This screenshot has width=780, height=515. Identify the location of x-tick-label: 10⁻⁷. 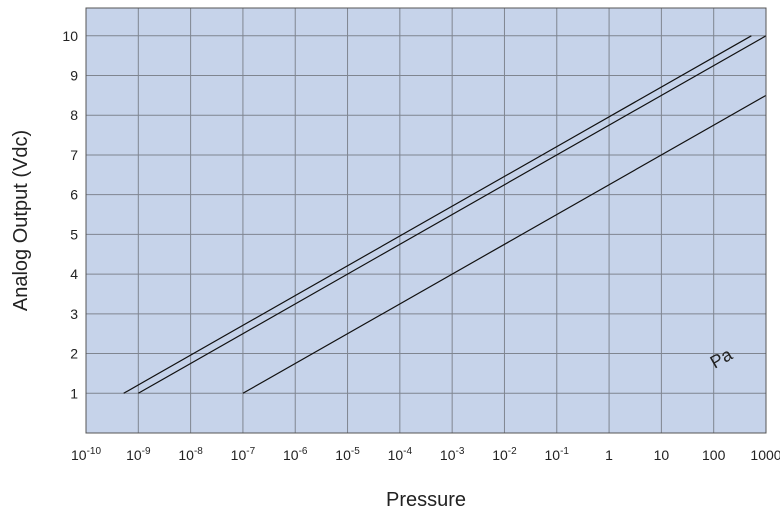
(243, 454).